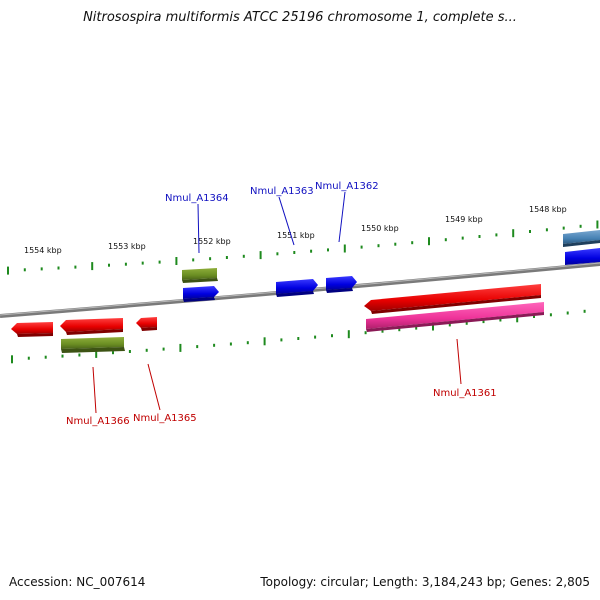 The width and height of the screenshot is (600, 600). What do you see at coordinates (341, 284) in the screenshot?
I see `cds-feature-Nmul_A1362` at bounding box center [341, 284].